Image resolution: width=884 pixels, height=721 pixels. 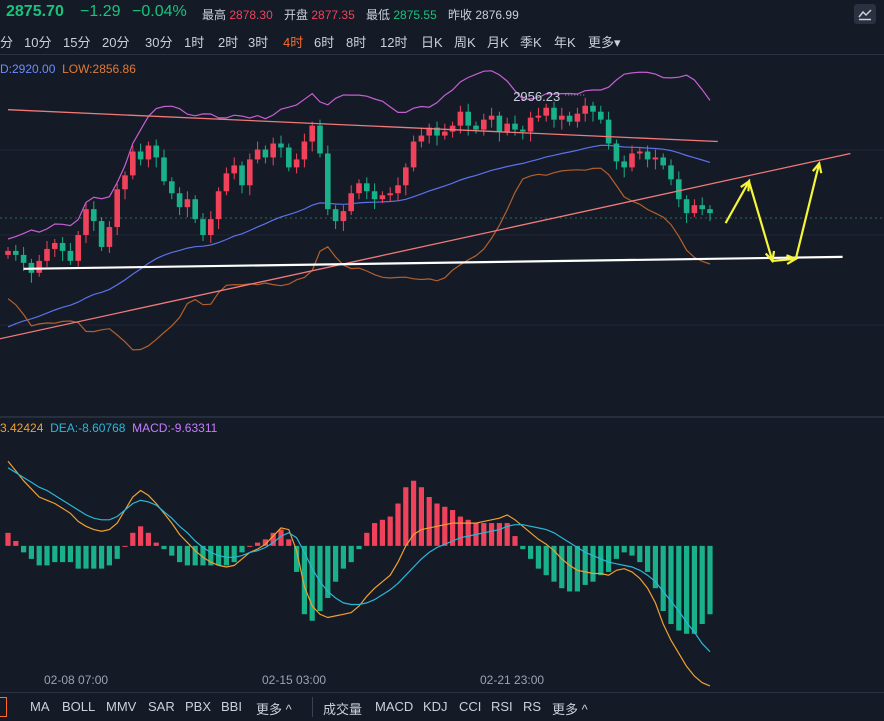 What do you see at coordinates (79, 706) in the screenshot?
I see `main-indicator-tab-1: BOLL` at bounding box center [79, 706].